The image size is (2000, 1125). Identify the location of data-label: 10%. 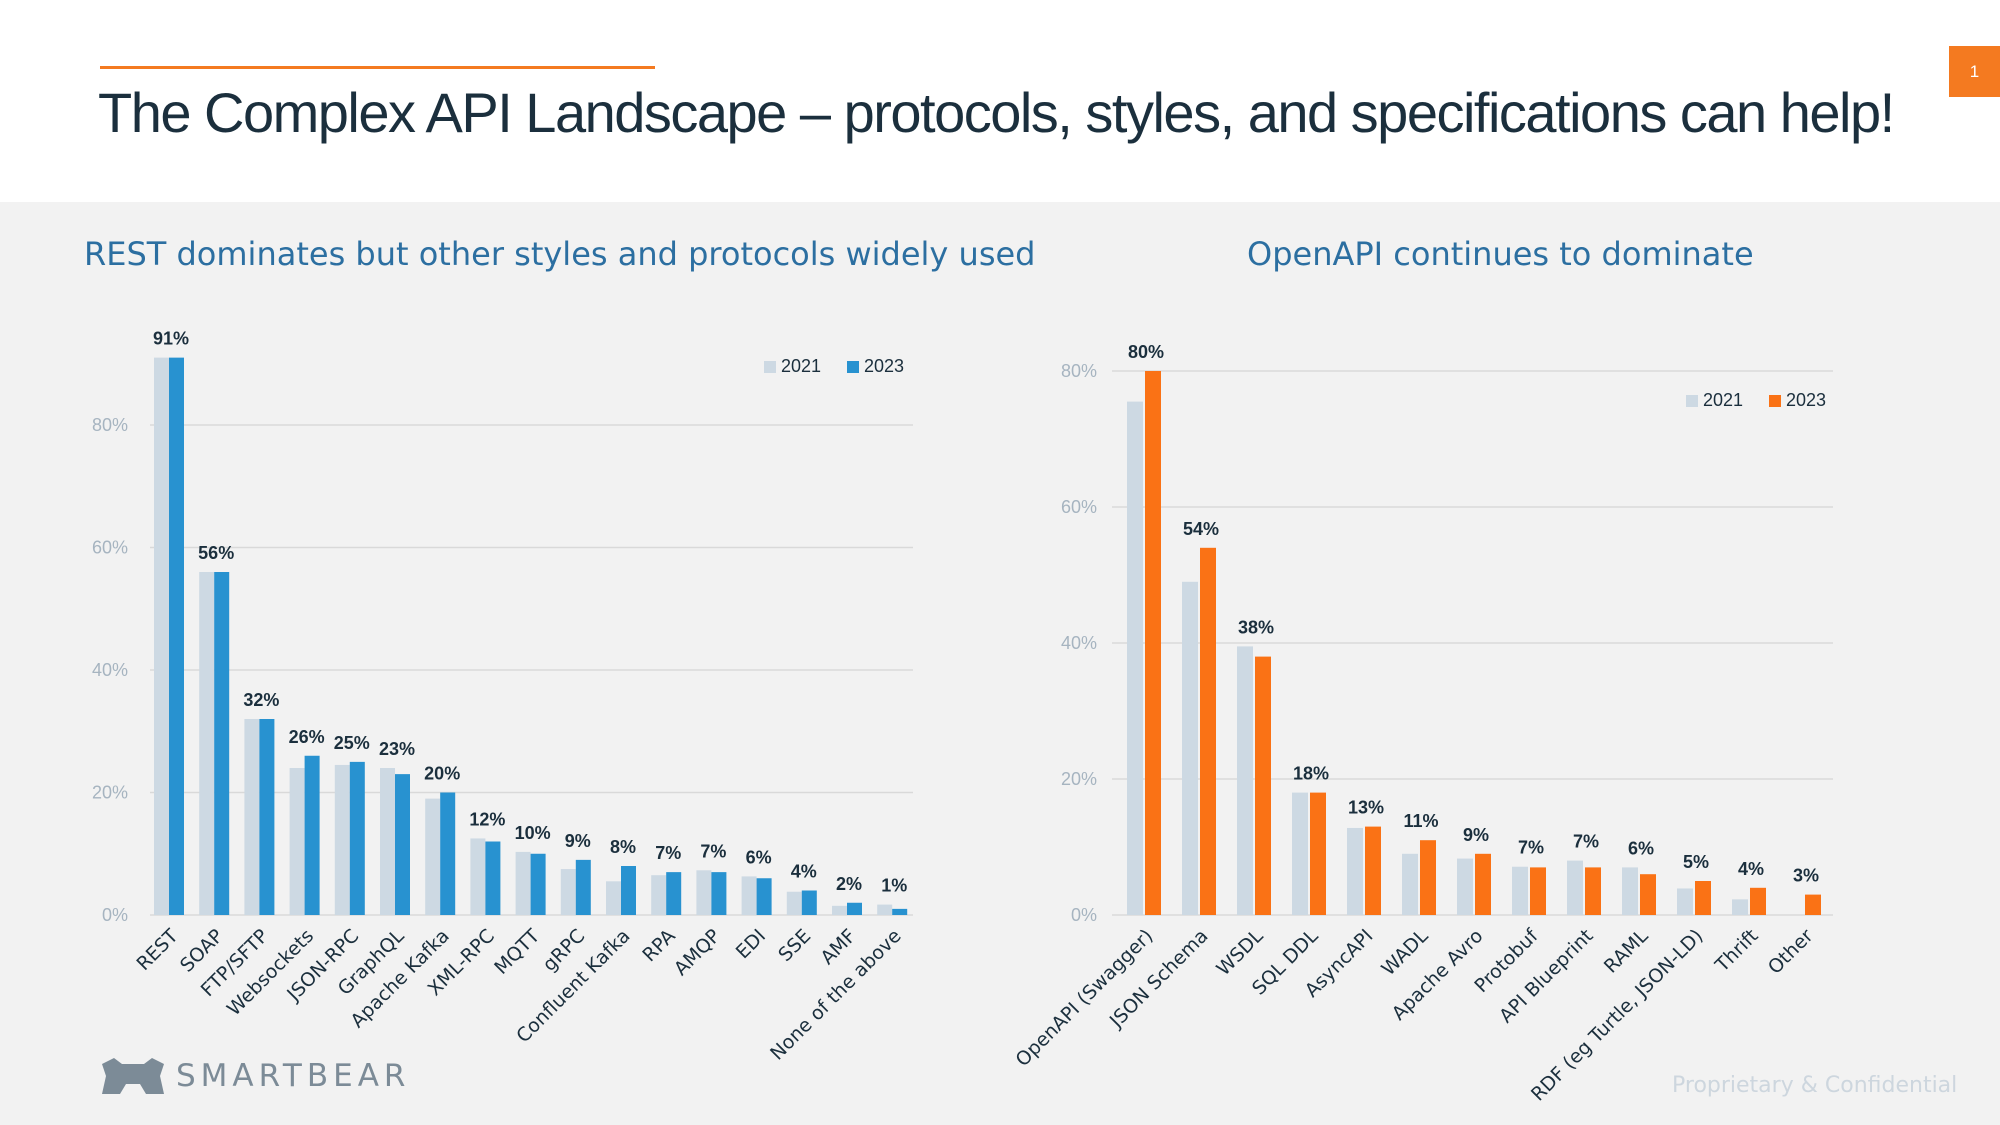
(533, 833).